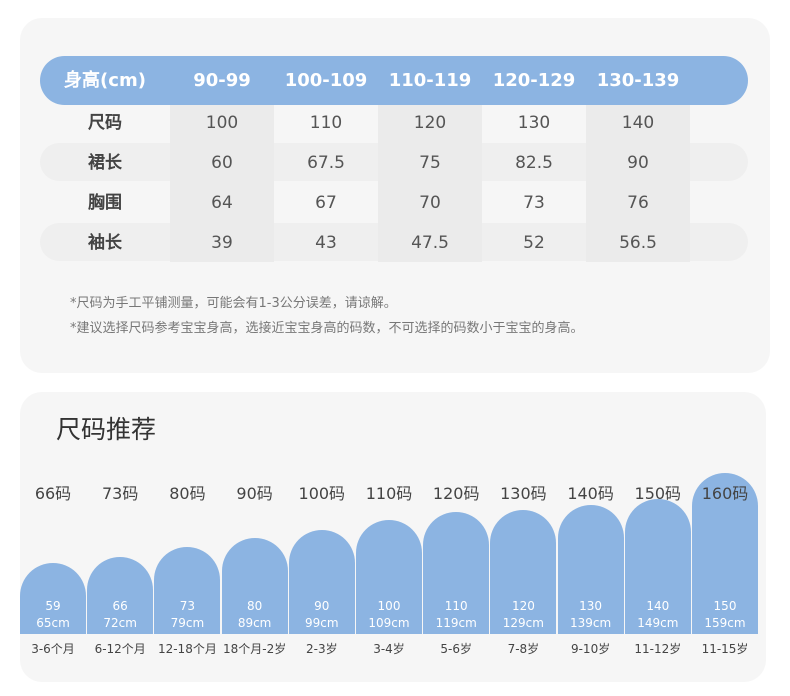  I want to click on table-cell: 52, so click(534, 243).